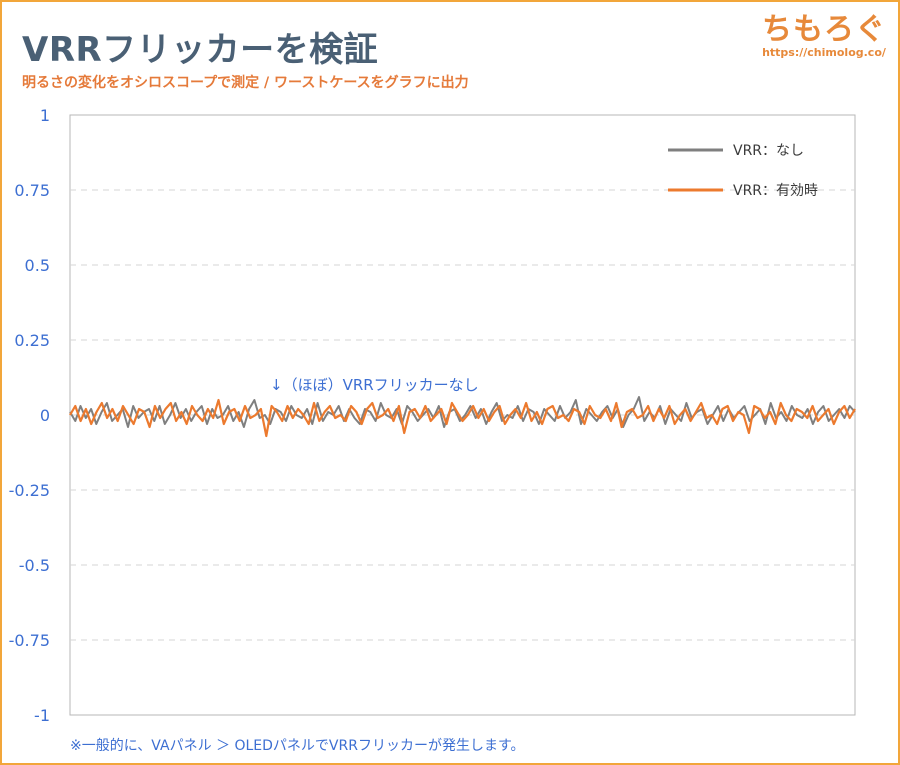 This screenshot has width=900, height=765. Describe the element at coordinates (32, 190) in the screenshot. I see `y-tick-label: 0.75` at that location.